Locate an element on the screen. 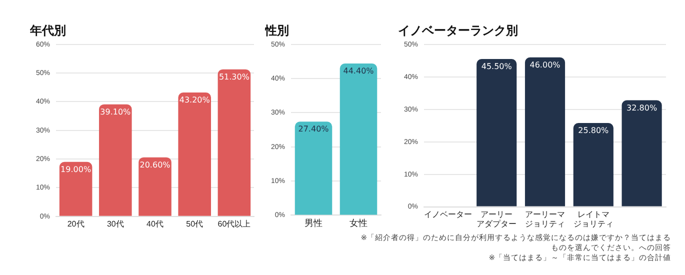  data-label: 44.40% is located at coordinates (358, 71).